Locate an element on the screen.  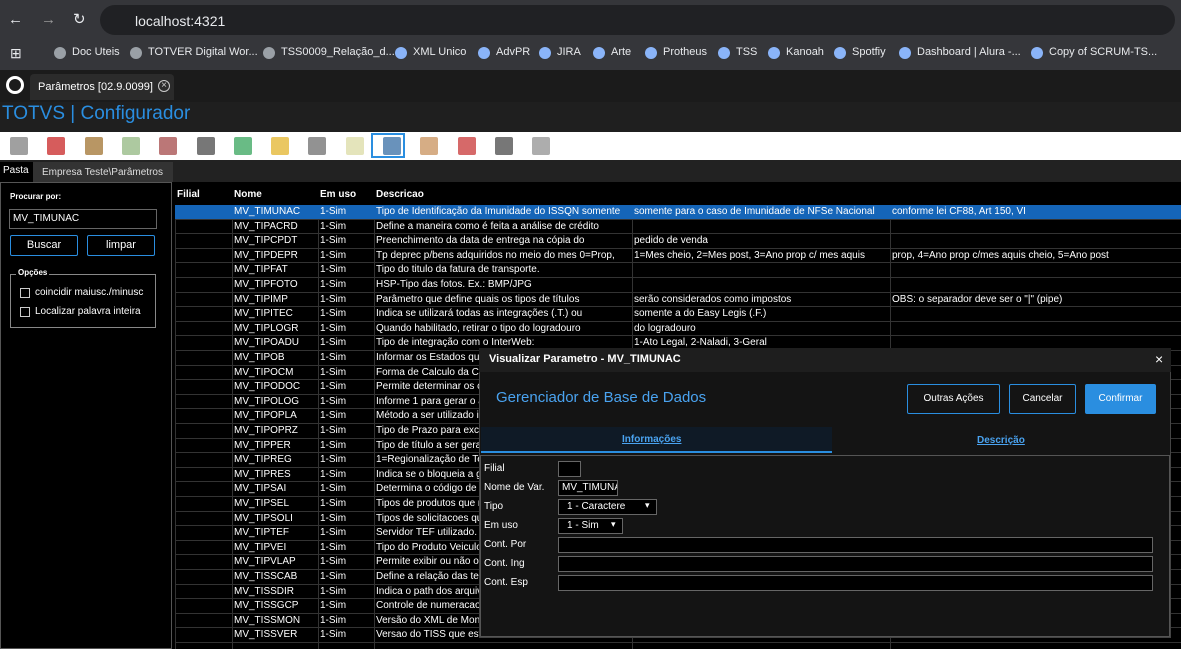
tab is located at coordinates (103, 172).